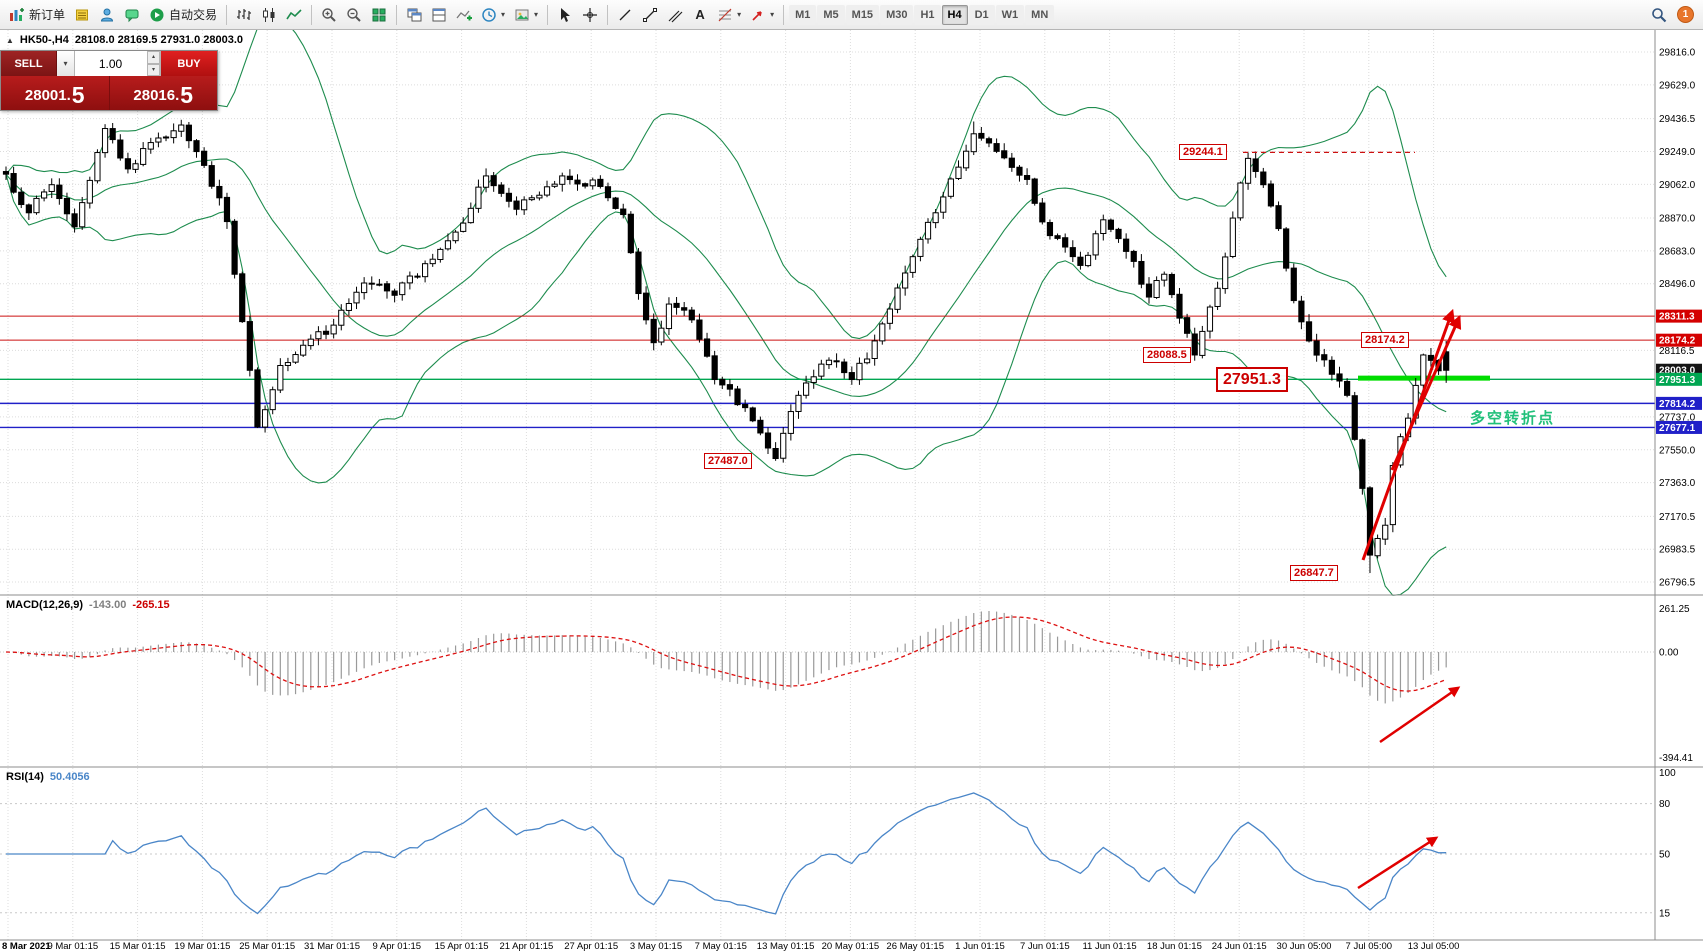 This screenshot has width=1703, height=951. I want to click on trendline-tool-button, so click(650, 15).